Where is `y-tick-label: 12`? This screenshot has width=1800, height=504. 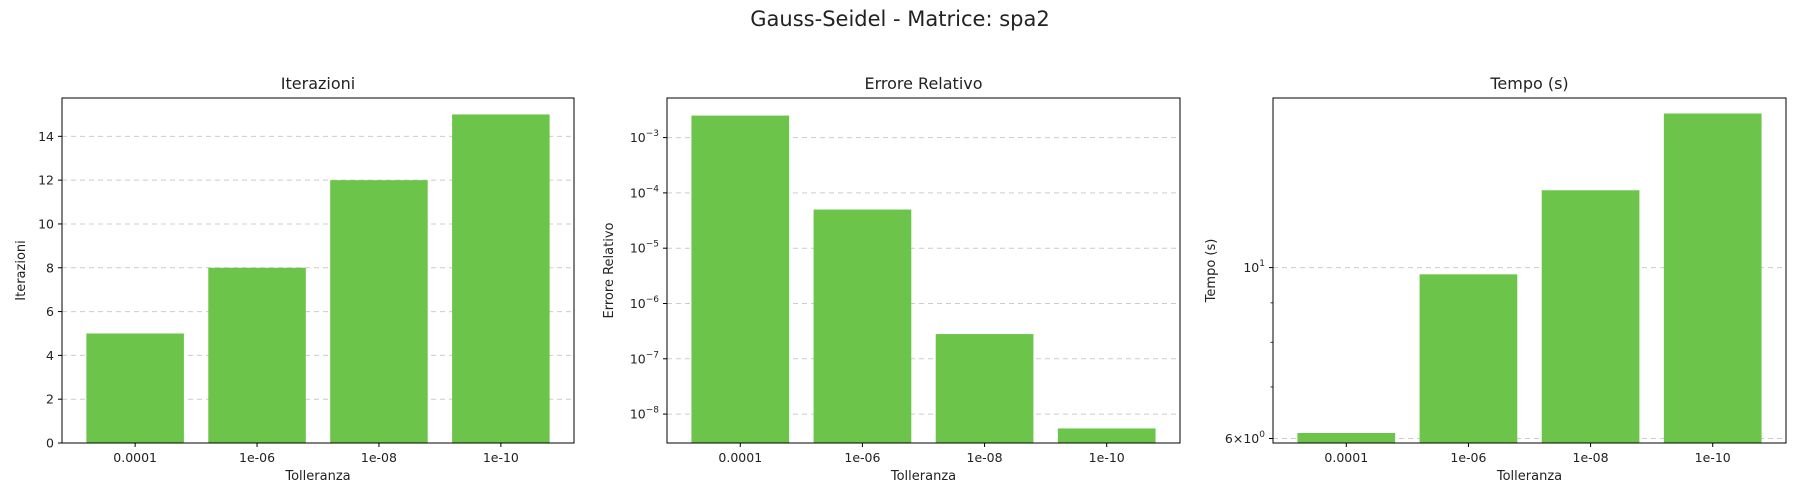
y-tick-label: 12 is located at coordinates (46, 180).